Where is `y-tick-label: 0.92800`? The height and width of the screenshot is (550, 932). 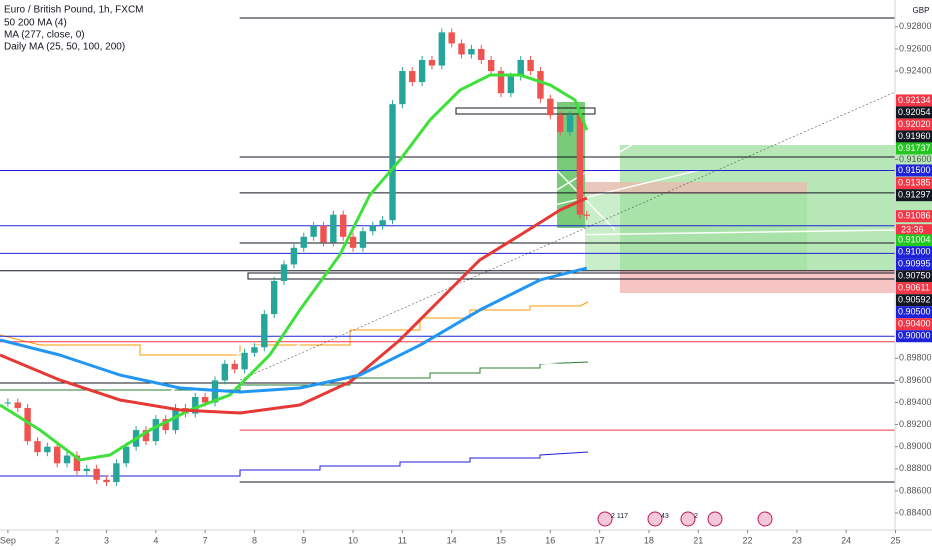
y-tick-label: 0.92800 is located at coordinates (915, 26).